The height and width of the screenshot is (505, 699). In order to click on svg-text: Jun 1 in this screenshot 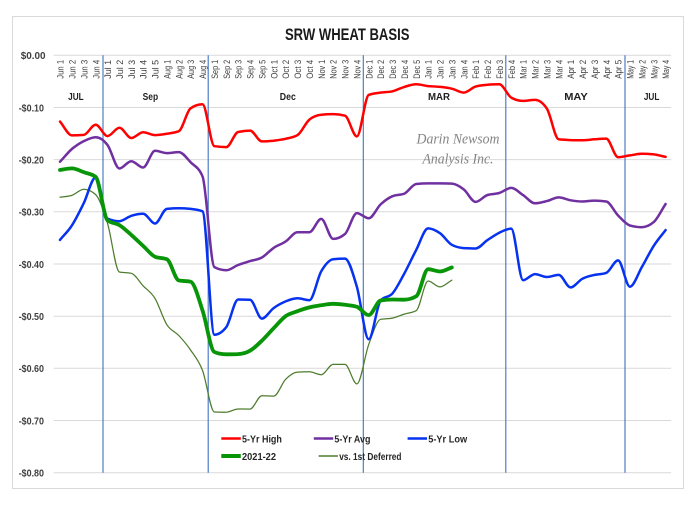, I will do `click(61, 69)`.